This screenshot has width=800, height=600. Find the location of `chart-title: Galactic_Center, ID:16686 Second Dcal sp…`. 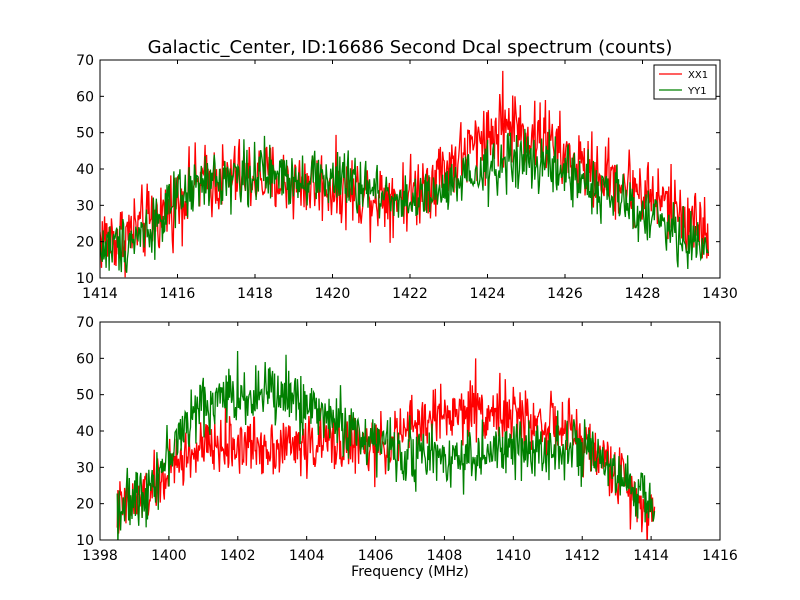

chart-title: Galactic_Center, ID:16686 Second Dcal sp… is located at coordinates (410, 47).